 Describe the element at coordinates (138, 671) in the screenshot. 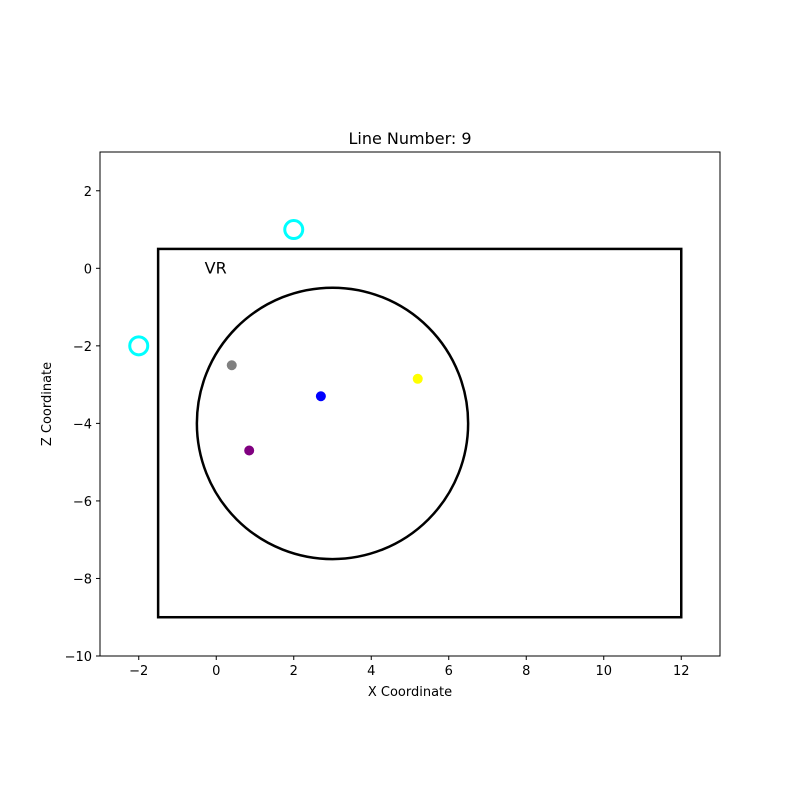

I see `x-tick-label: −2` at that location.